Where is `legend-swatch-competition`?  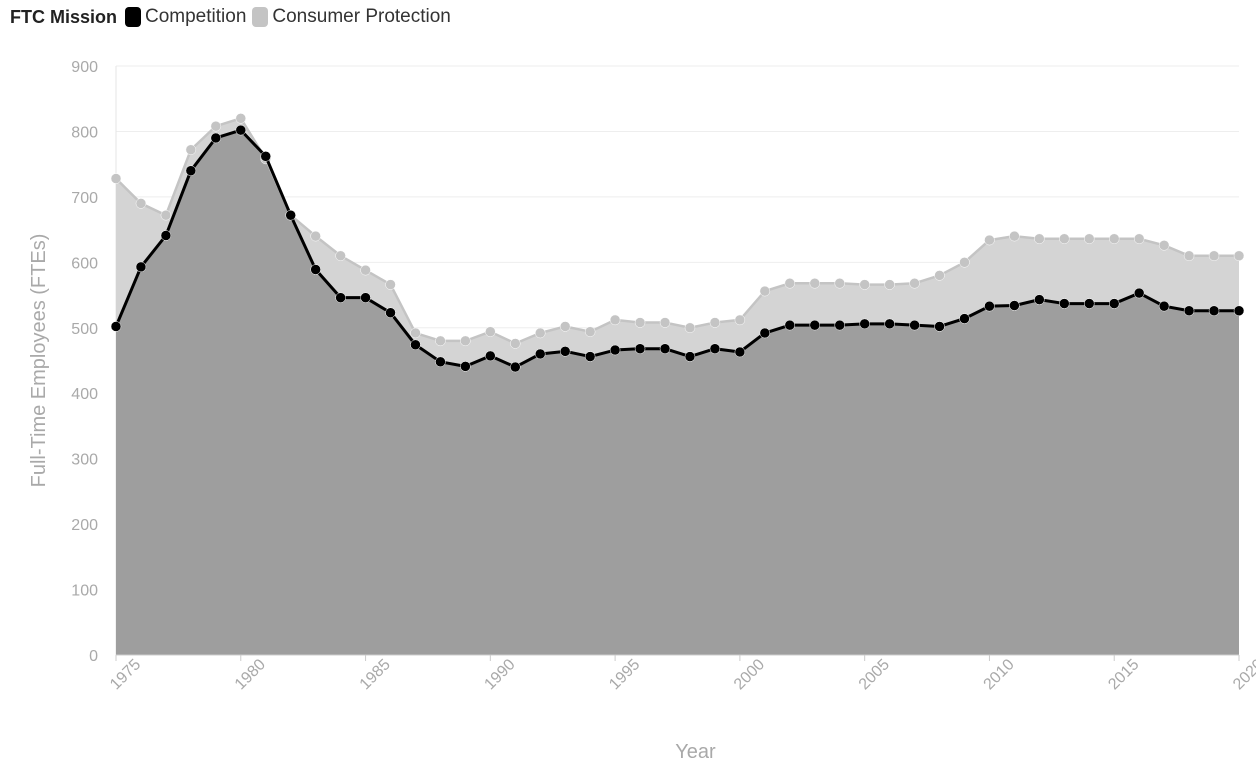 legend-swatch-competition is located at coordinates (133, 17).